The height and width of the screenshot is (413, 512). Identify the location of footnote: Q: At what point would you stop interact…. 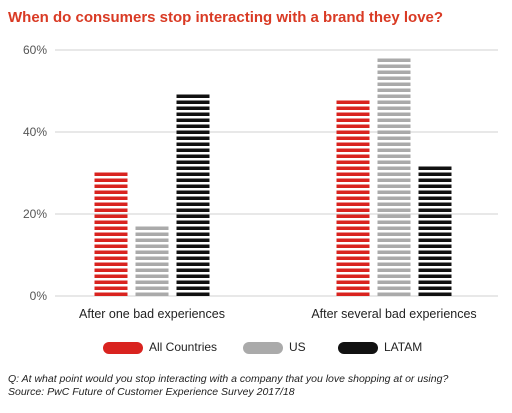
(228, 385).